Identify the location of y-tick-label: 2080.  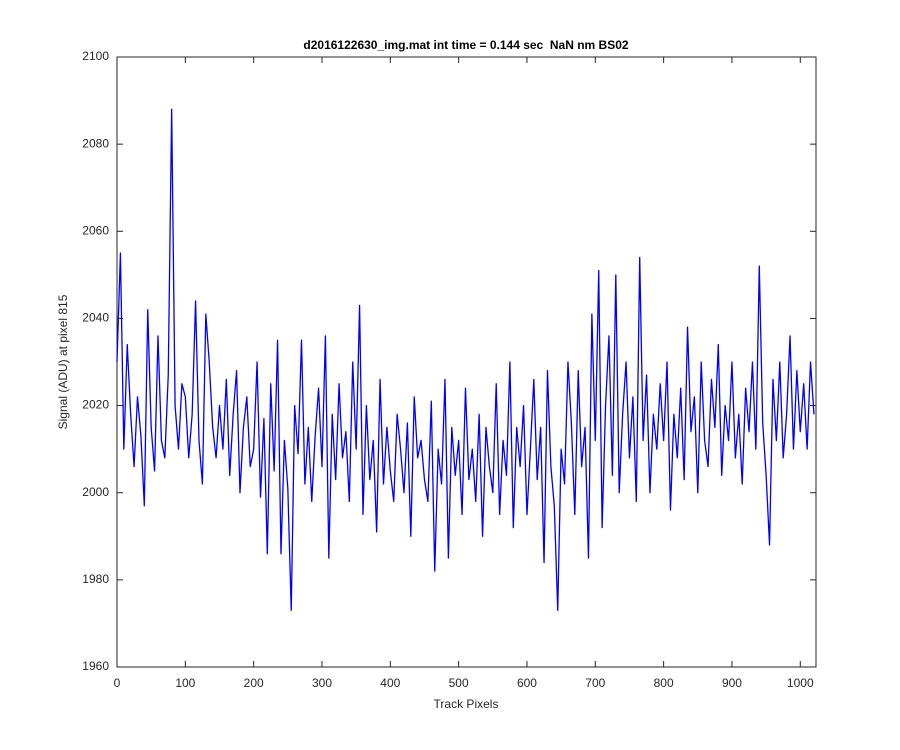
(95, 143).